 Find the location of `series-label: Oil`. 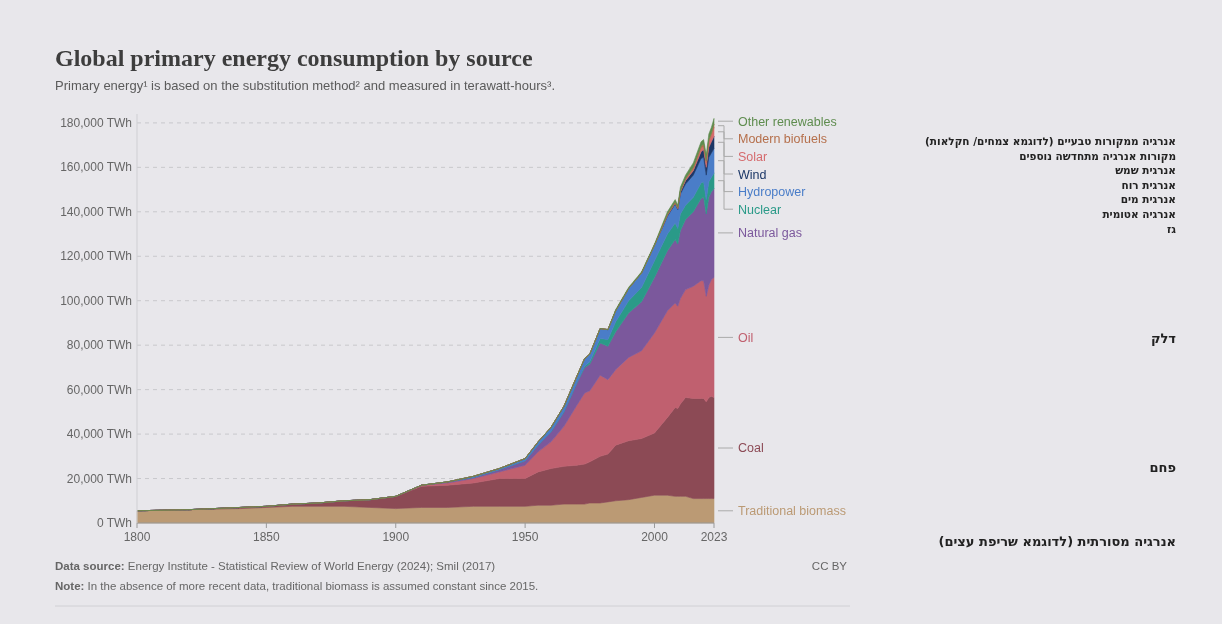

series-label: Oil is located at coordinates (746, 337).